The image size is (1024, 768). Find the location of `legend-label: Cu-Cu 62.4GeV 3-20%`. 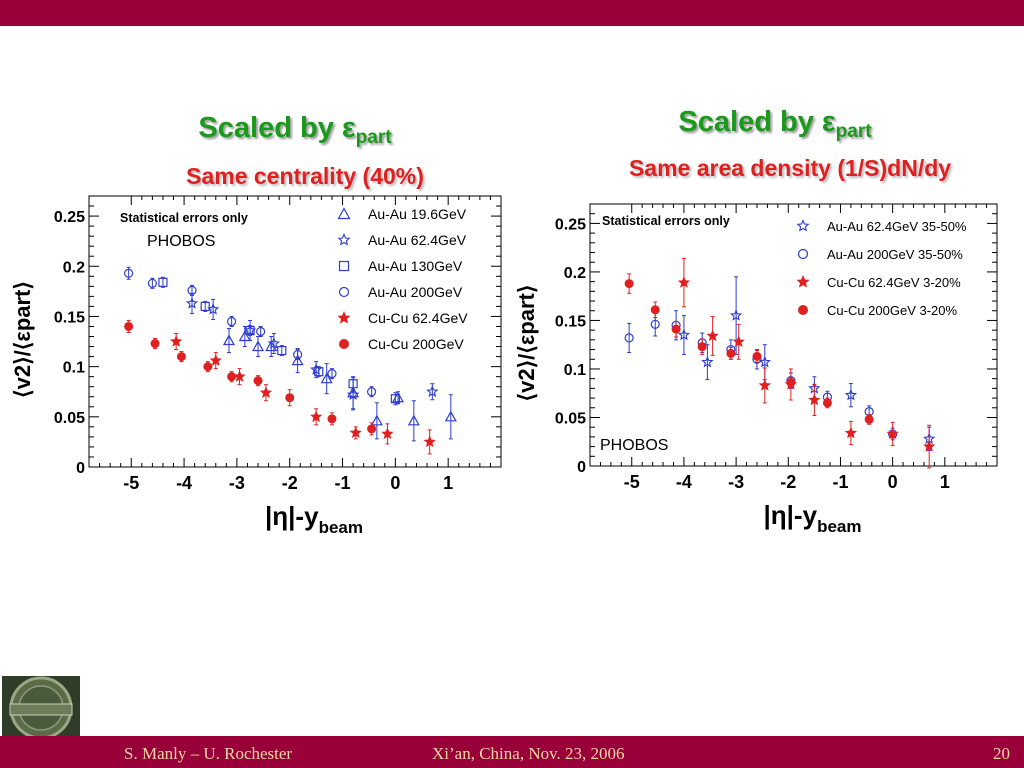

legend-label: Cu-Cu 62.4GeV 3-20% is located at coordinates (894, 282).